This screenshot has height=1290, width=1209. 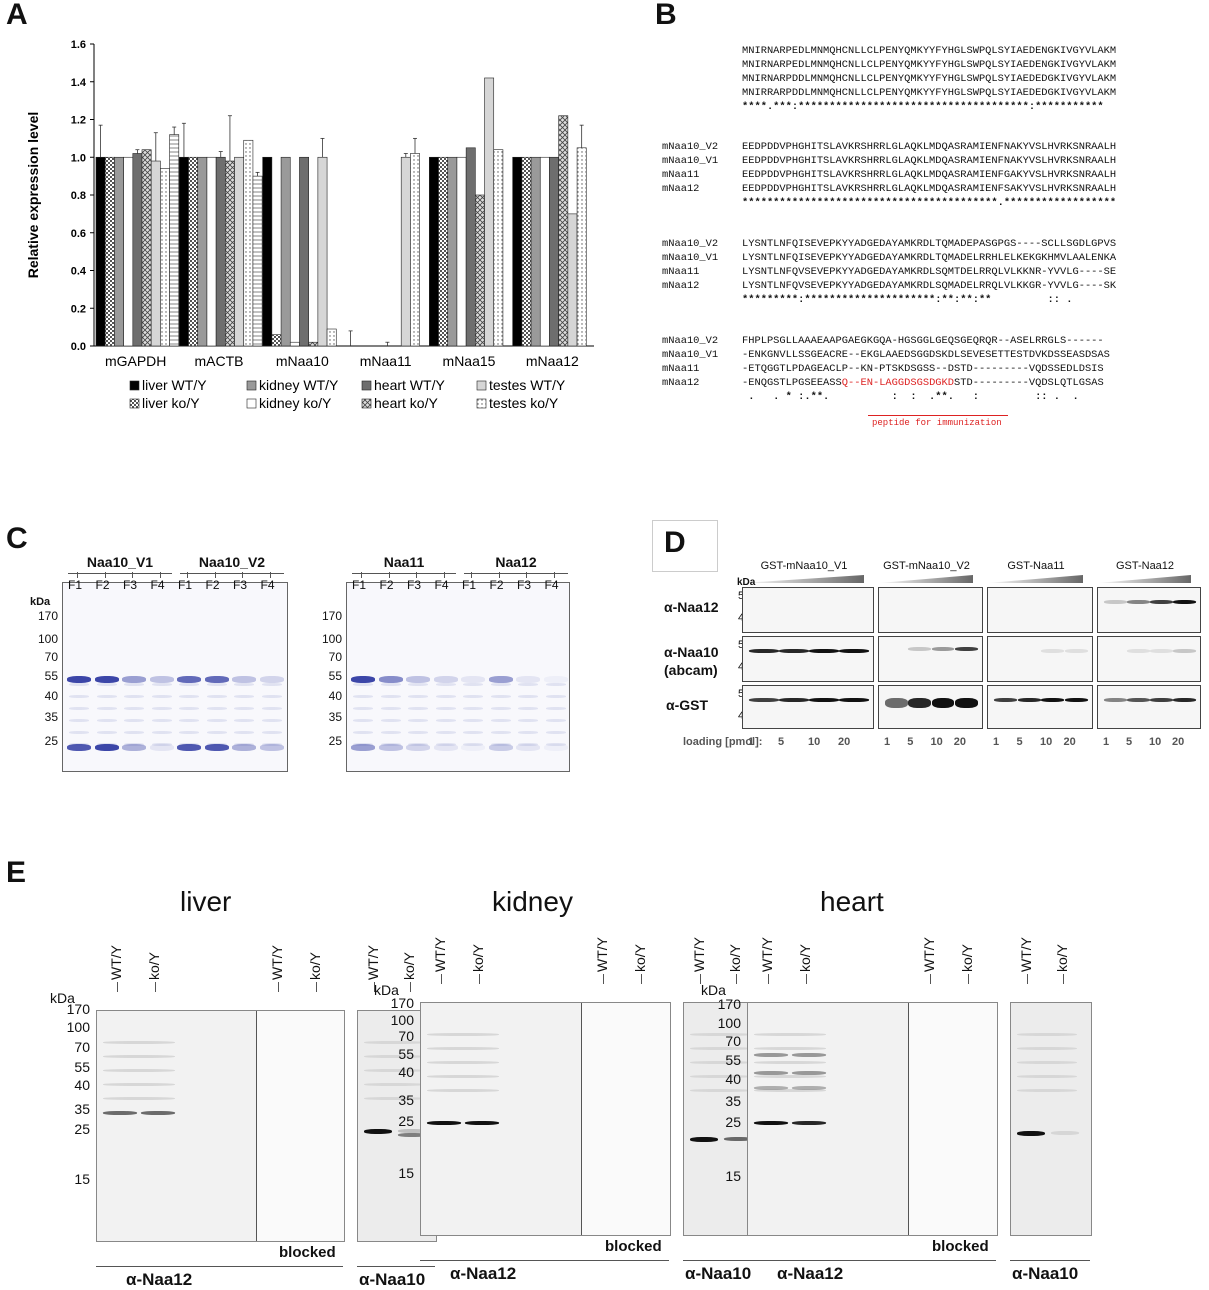 I want to click on mw-marker: 70, so click(x=335, y=657).